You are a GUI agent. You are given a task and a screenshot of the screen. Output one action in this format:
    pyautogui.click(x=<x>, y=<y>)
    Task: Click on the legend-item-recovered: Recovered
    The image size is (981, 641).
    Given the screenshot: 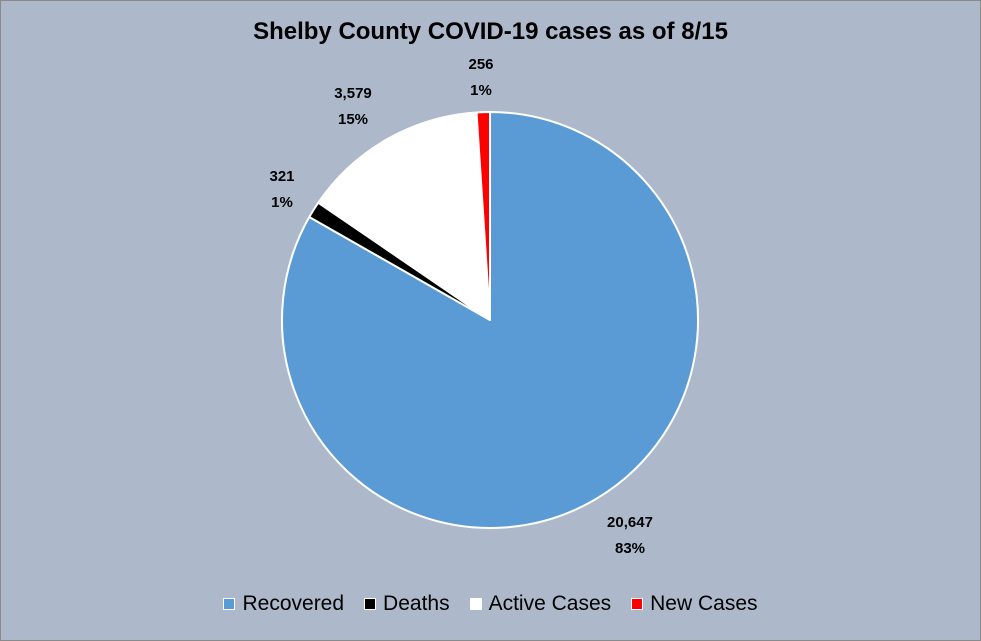 What is the action you would take?
    pyautogui.click(x=283, y=604)
    